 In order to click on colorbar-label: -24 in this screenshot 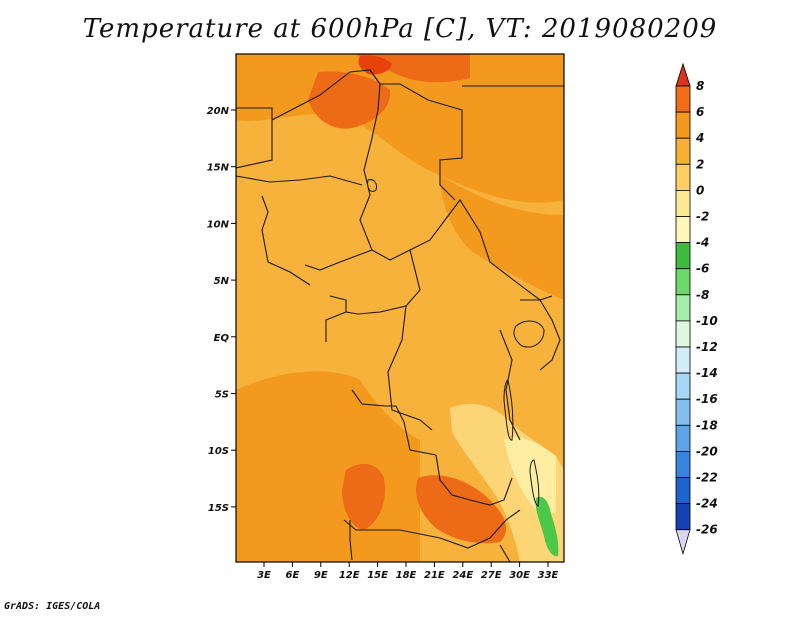, I will do `click(707, 504)`.